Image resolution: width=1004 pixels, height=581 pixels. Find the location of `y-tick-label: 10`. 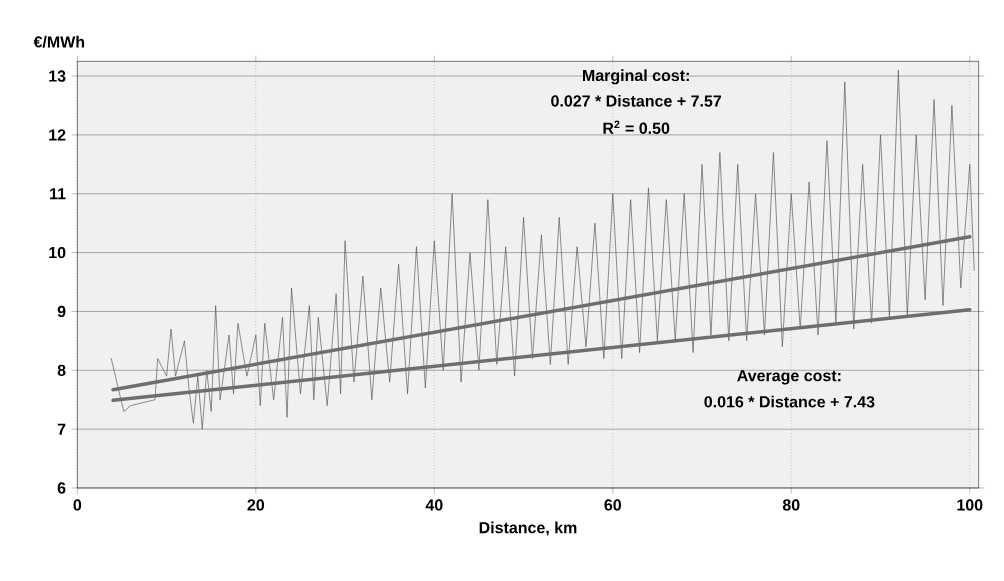

y-tick-label: 10 is located at coordinates (57, 252).